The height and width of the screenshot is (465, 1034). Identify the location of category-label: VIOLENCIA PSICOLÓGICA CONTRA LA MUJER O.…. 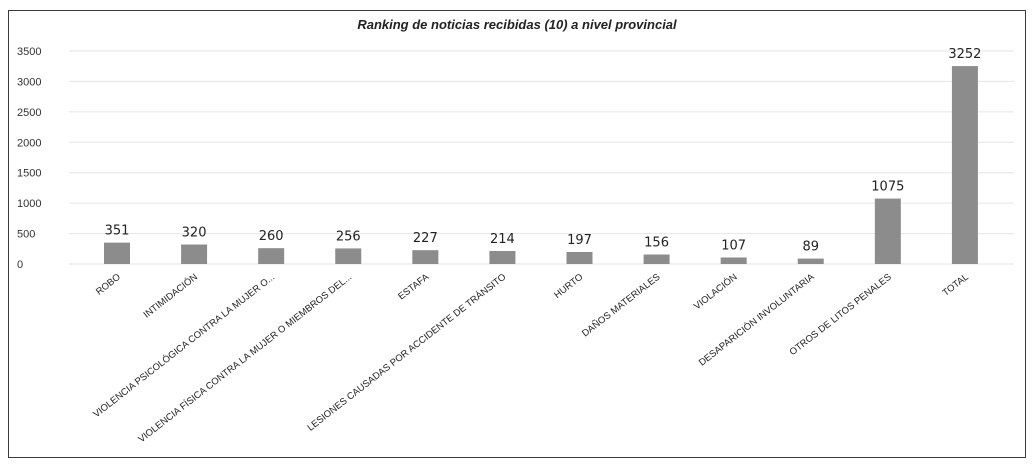
(184, 346).